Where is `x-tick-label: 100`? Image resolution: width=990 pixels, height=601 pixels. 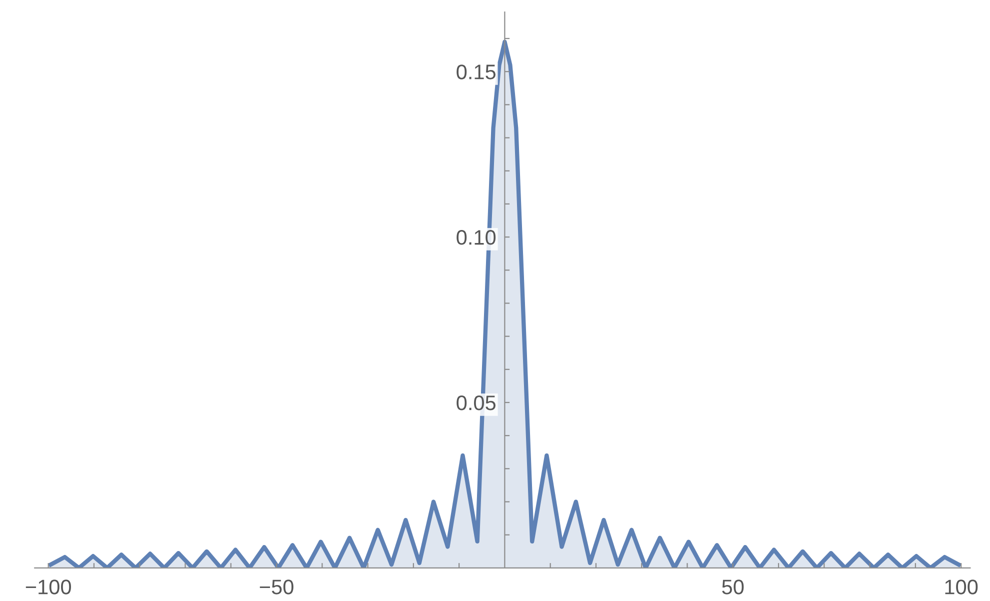 x-tick-label: 100 is located at coordinates (961, 587).